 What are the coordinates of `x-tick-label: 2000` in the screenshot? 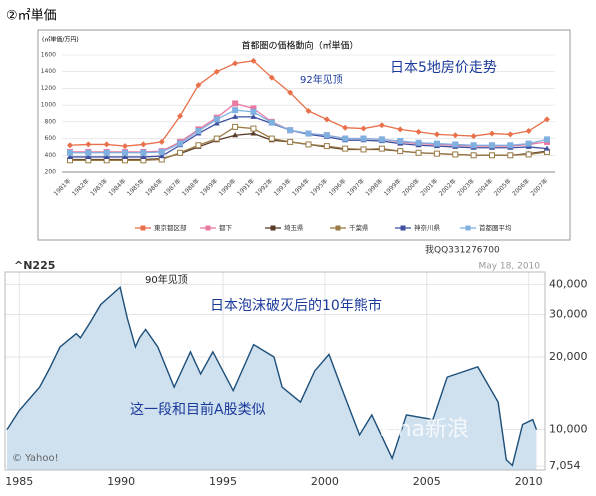 It's located at (325, 481).